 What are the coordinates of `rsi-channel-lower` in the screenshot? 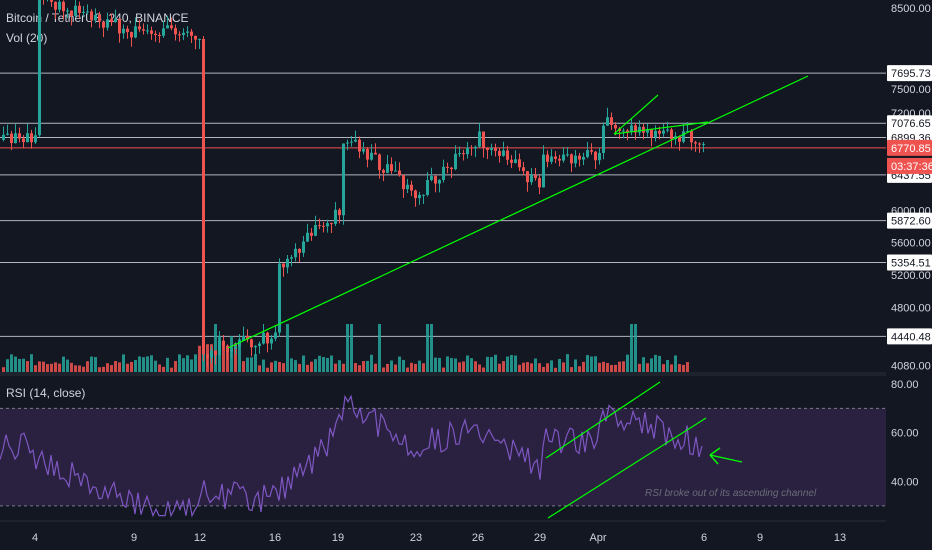 It's located at (627, 468).